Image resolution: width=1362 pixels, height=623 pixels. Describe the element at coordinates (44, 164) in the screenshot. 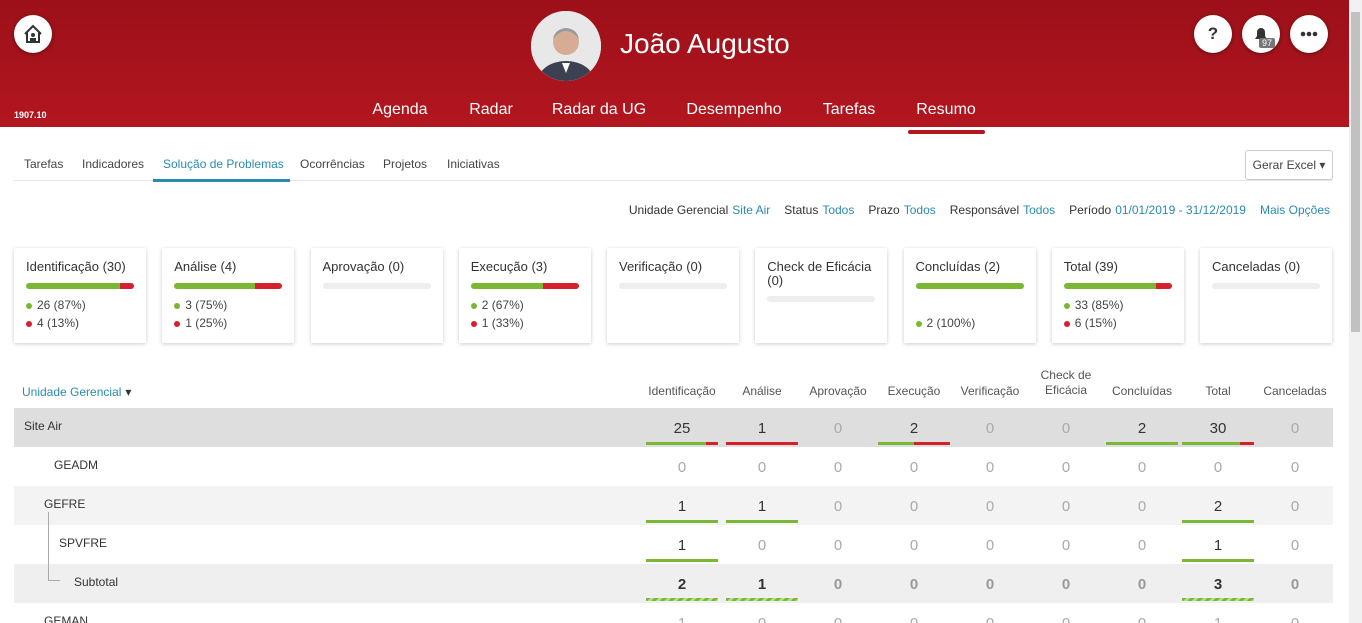

I see `tab: Tarefas` at that location.